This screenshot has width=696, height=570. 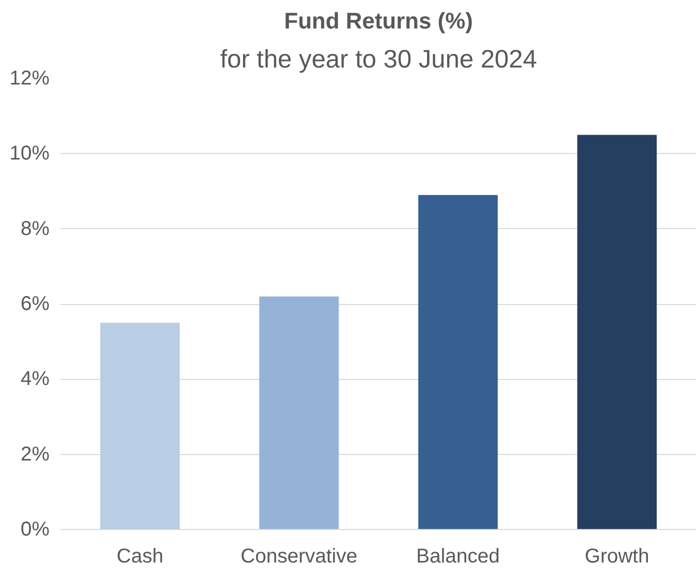 I want to click on y-tick-label: 12%, so click(x=29, y=79).